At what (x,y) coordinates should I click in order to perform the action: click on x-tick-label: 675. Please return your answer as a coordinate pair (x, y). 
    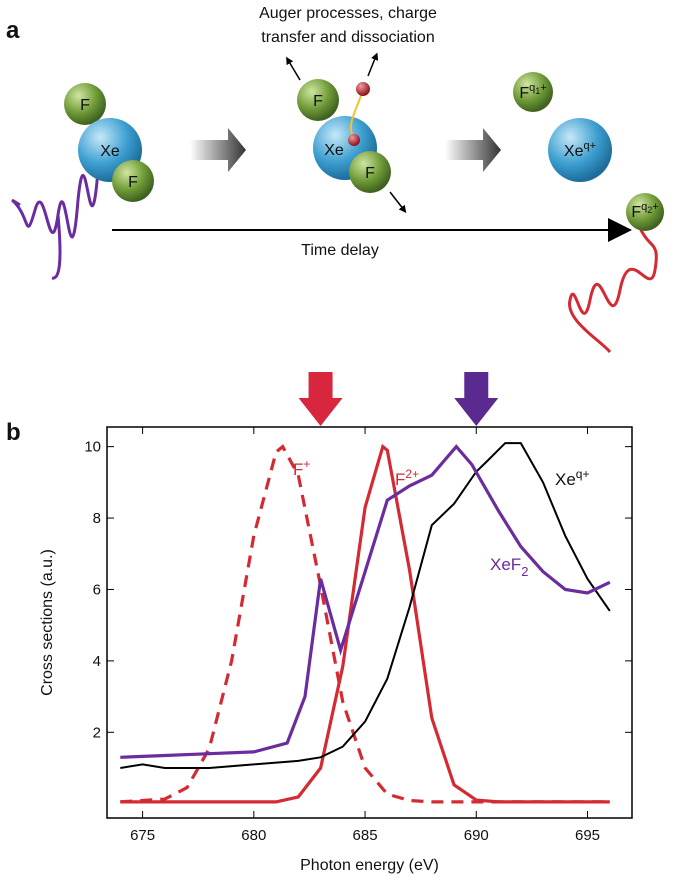
    Looking at the image, I should click on (142, 835).